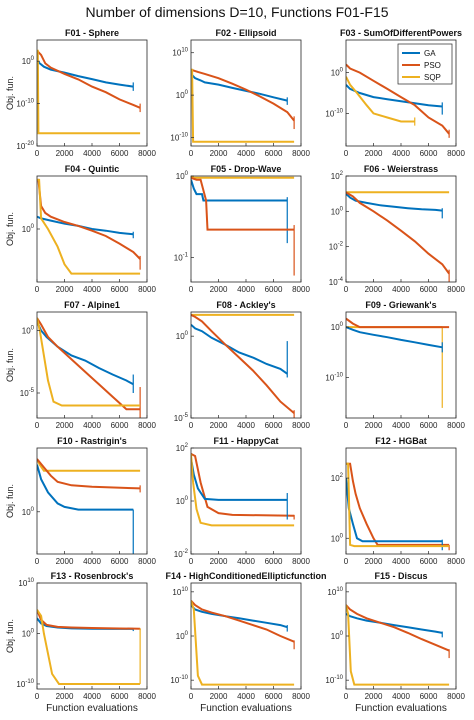 The height and width of the screenshot is (720, 474). I want to click on y-tick-label: 10⁻²⁰, so click(25, 146).